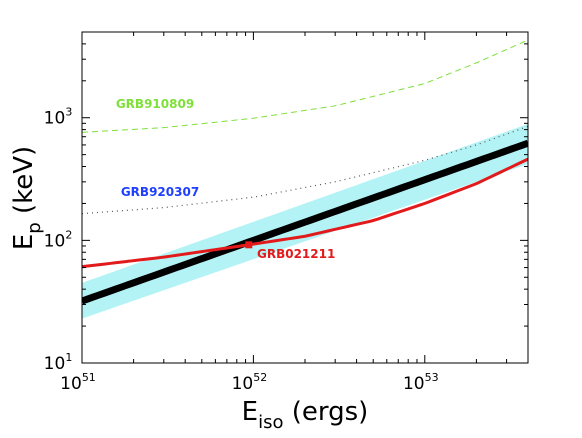 The image size is (582, 438). What do you see at coordinates (58, 117) in the screenshot?
I see `y-tick-label: 10³` at bounding box center [58, 117].